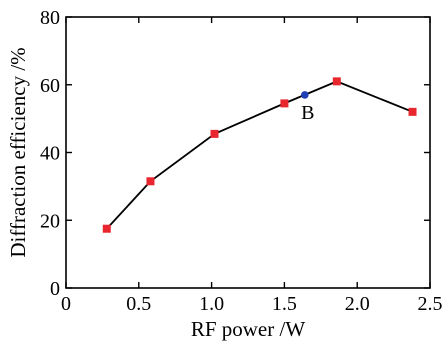  What do you see at coordinates (211, 304) in the screenshot?
I see `x-tick-label: 1.0` at bounding box center [211, 304].